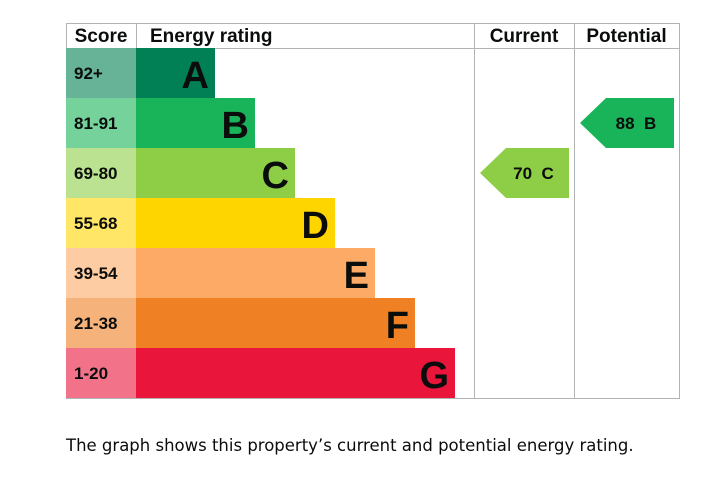 The image size is (720, 482). What do you see at coordinates (235, 126) in the screenshot?
I see `rating-letter-b: B` at bounding box center [235, 126].